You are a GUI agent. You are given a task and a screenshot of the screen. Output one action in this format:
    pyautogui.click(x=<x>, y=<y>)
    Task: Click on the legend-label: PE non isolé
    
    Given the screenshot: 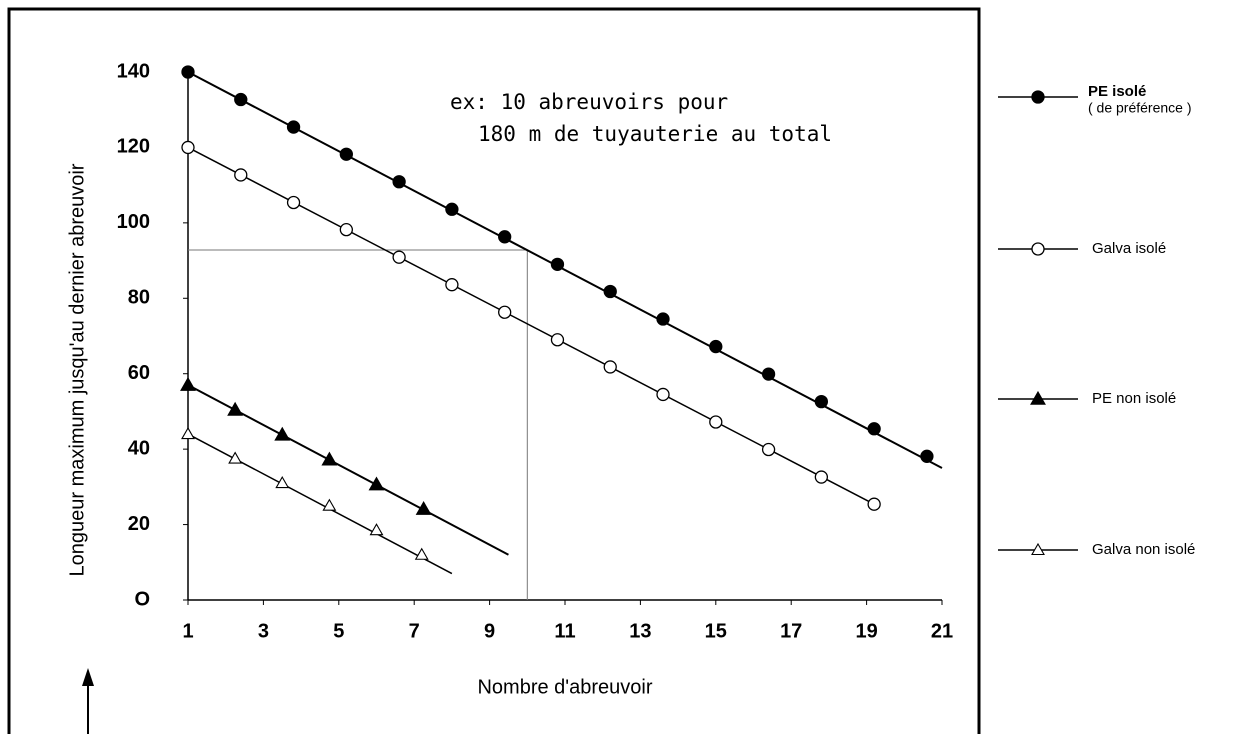 What is the action you would take?
    pyautogui.click(x=1134, y=398)
    